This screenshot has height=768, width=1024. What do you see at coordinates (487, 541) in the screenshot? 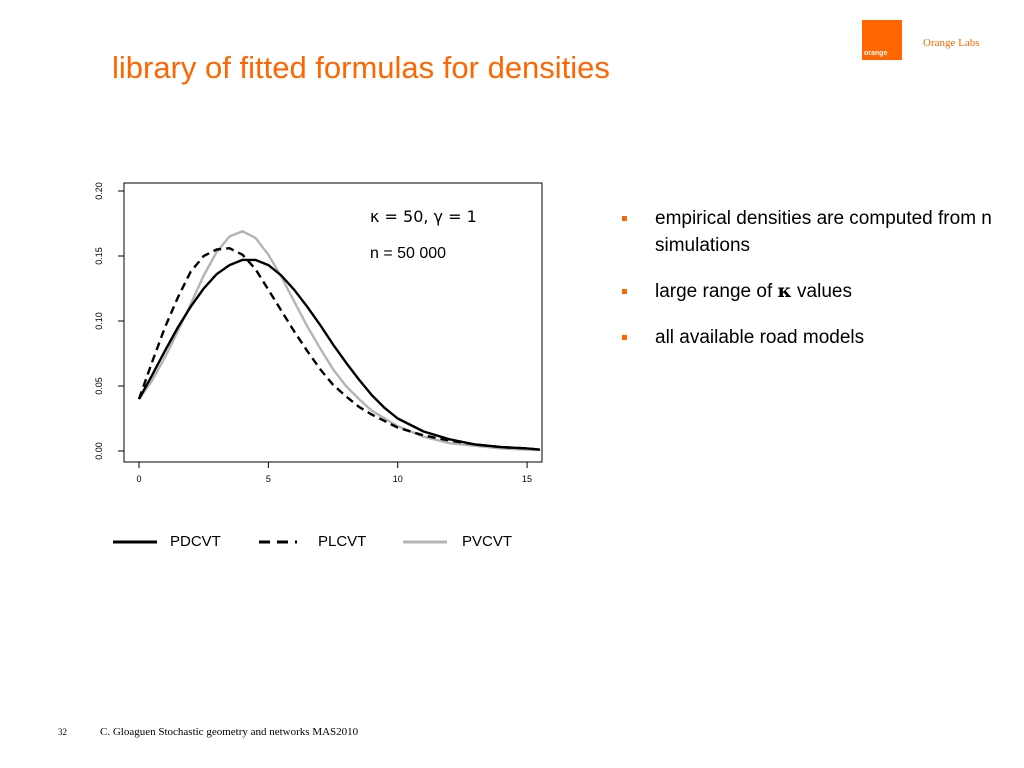
I see `legend-label-pvcvt: PVCVT` at bounding box center [487, 541].